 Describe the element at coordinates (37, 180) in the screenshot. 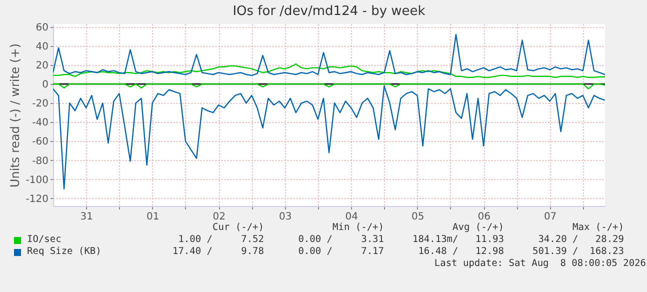

I see `y-tick-label: -100` at that location.